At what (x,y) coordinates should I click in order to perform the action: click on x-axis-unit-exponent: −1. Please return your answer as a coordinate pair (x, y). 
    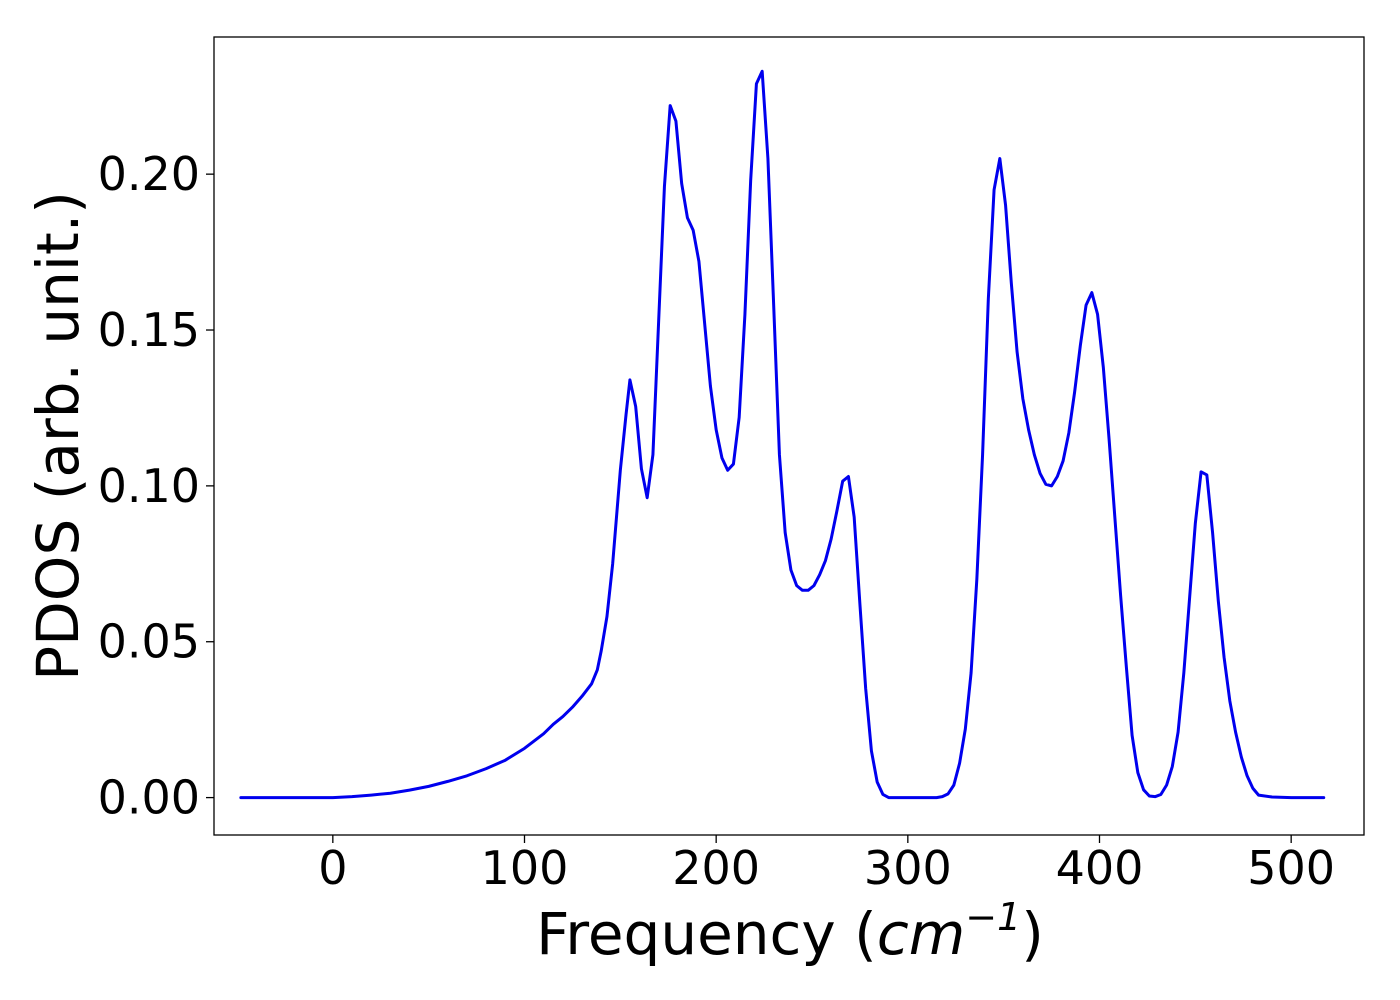
    Looking at the image, I should click on (993, 917).